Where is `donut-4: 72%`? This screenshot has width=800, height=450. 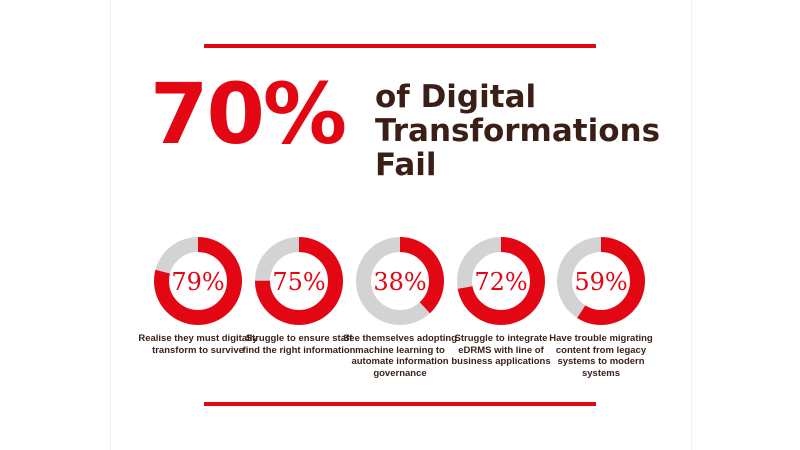 donut-4: 72% is located at coordinates (501, 281).